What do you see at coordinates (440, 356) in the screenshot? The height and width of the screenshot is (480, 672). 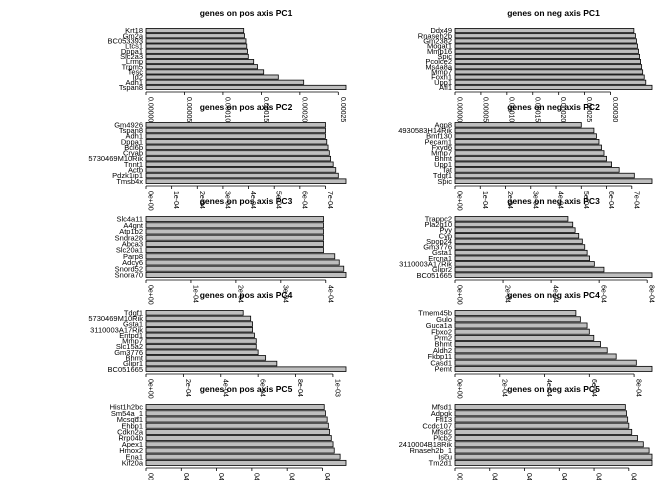 I see `category-label: Fkbp11` at bounding box center [440, 356].